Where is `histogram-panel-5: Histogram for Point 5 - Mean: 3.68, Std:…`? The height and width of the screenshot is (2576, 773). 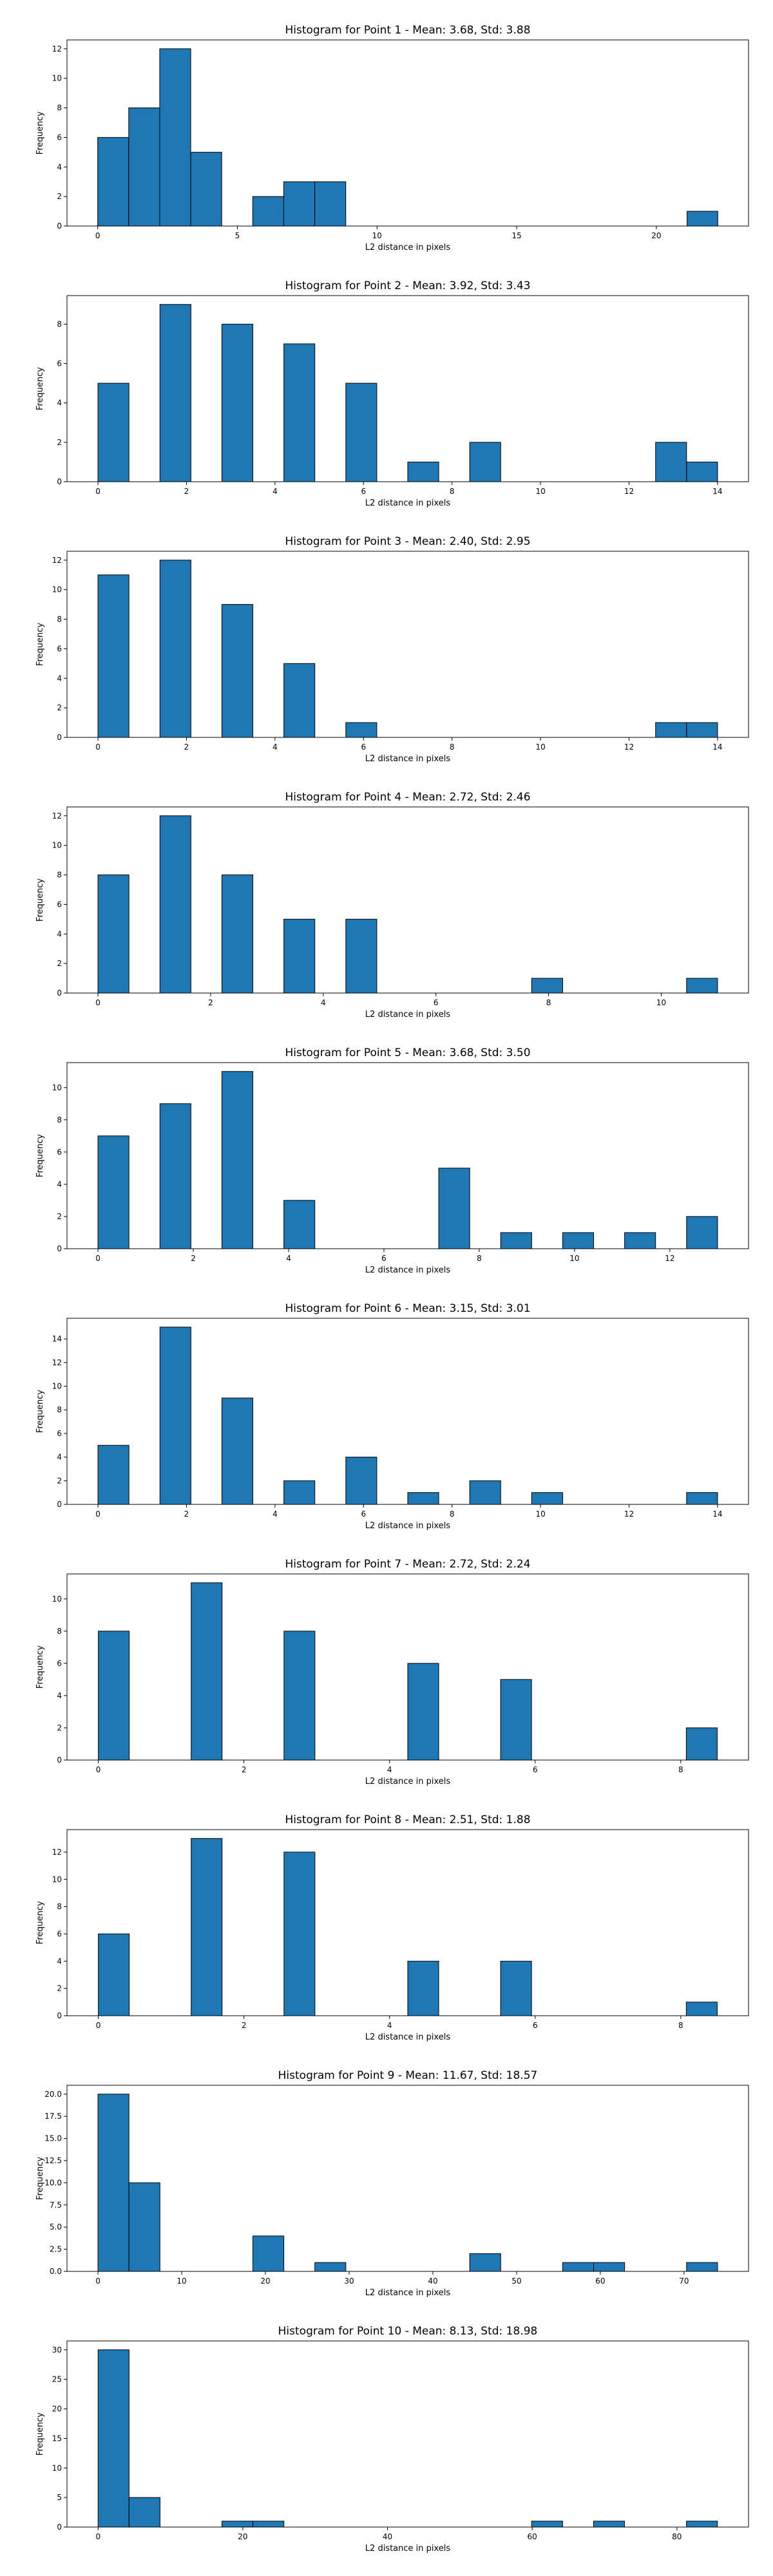
histogram-panel-5: Histogram for Point 5 - Mean: 3.68, Std:… is located at coordinates (392, 1160).